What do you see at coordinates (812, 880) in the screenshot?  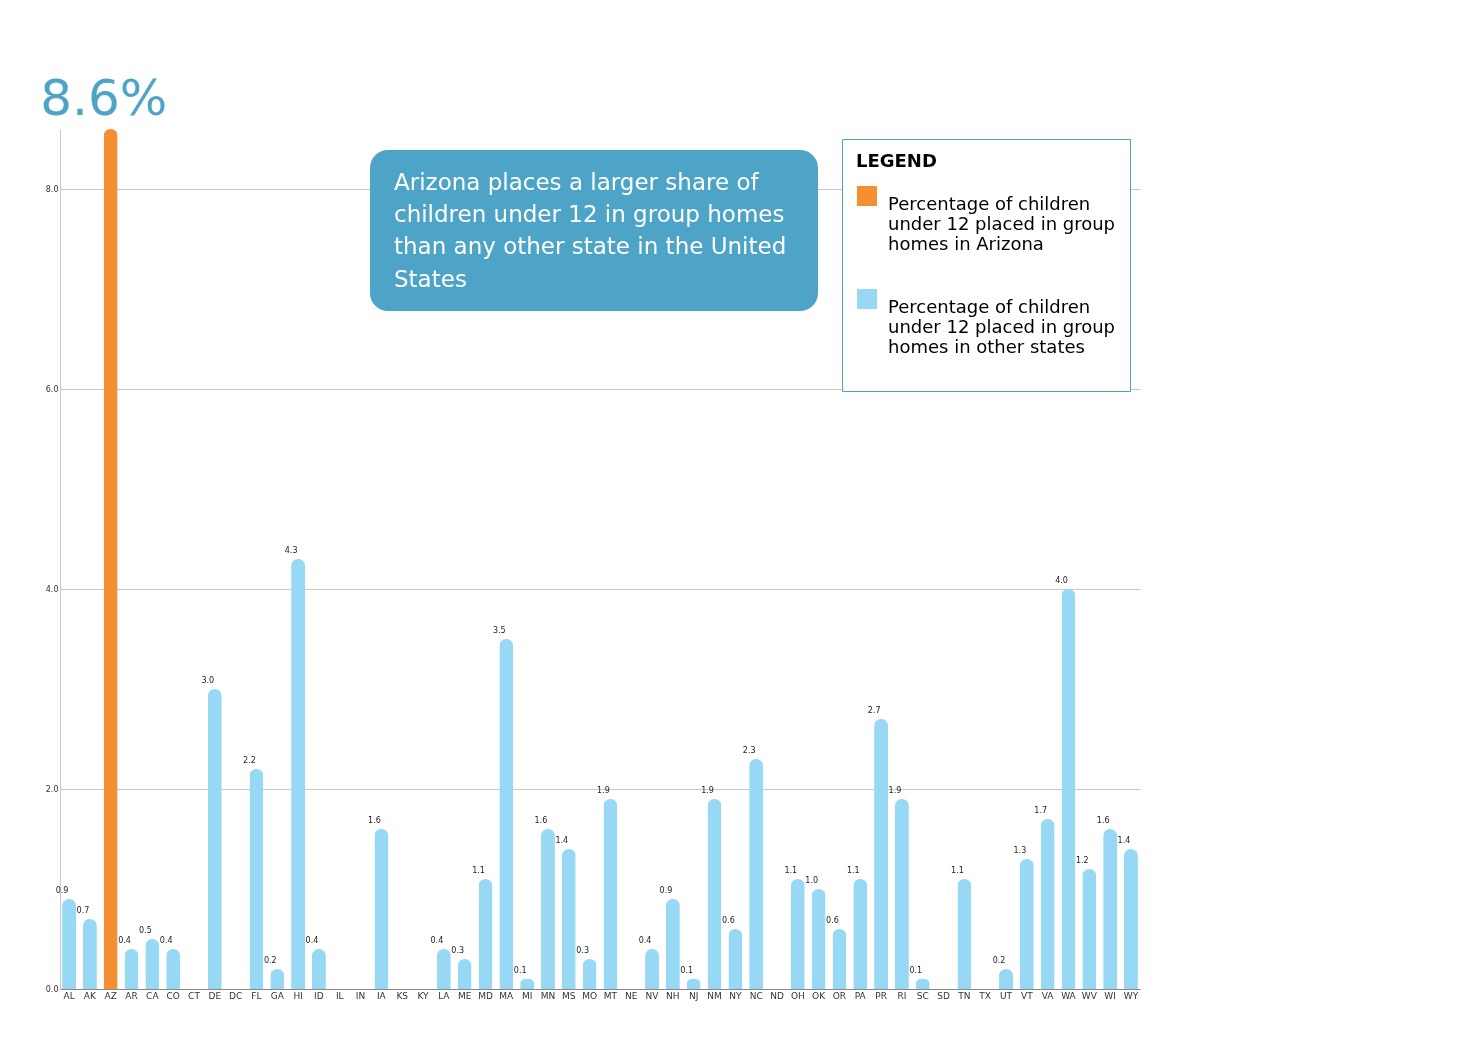 I see `data-label: 1.0` at bounding box center [812, 880].